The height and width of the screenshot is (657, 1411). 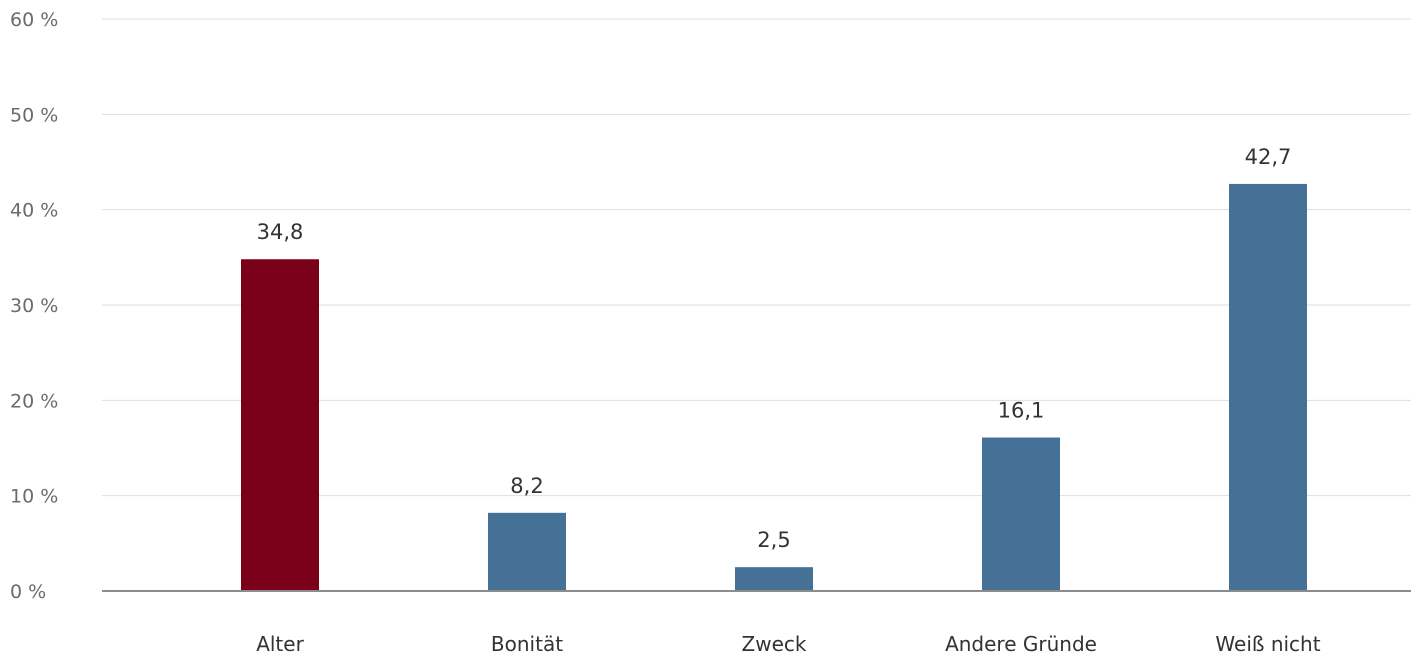 What do you see at coordinates (28, 592) in the screenshot?
I see `y-tick-label: 0 %` at bounding box center [28, 592].